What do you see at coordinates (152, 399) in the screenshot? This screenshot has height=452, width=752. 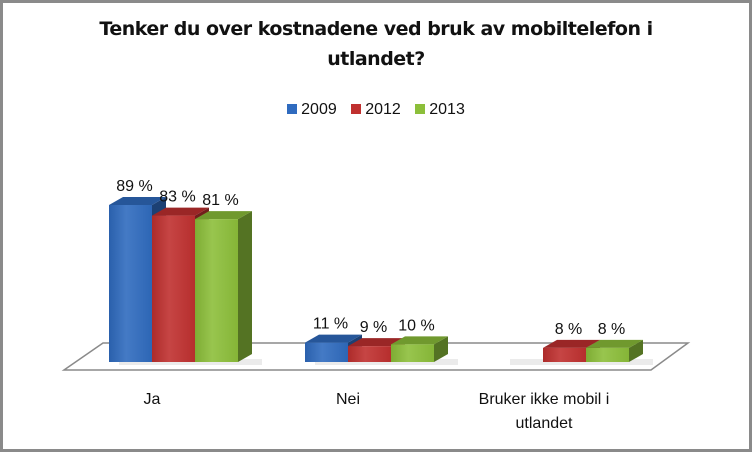 I see `category-label-0: Ja` at bounding box center [152, 399].